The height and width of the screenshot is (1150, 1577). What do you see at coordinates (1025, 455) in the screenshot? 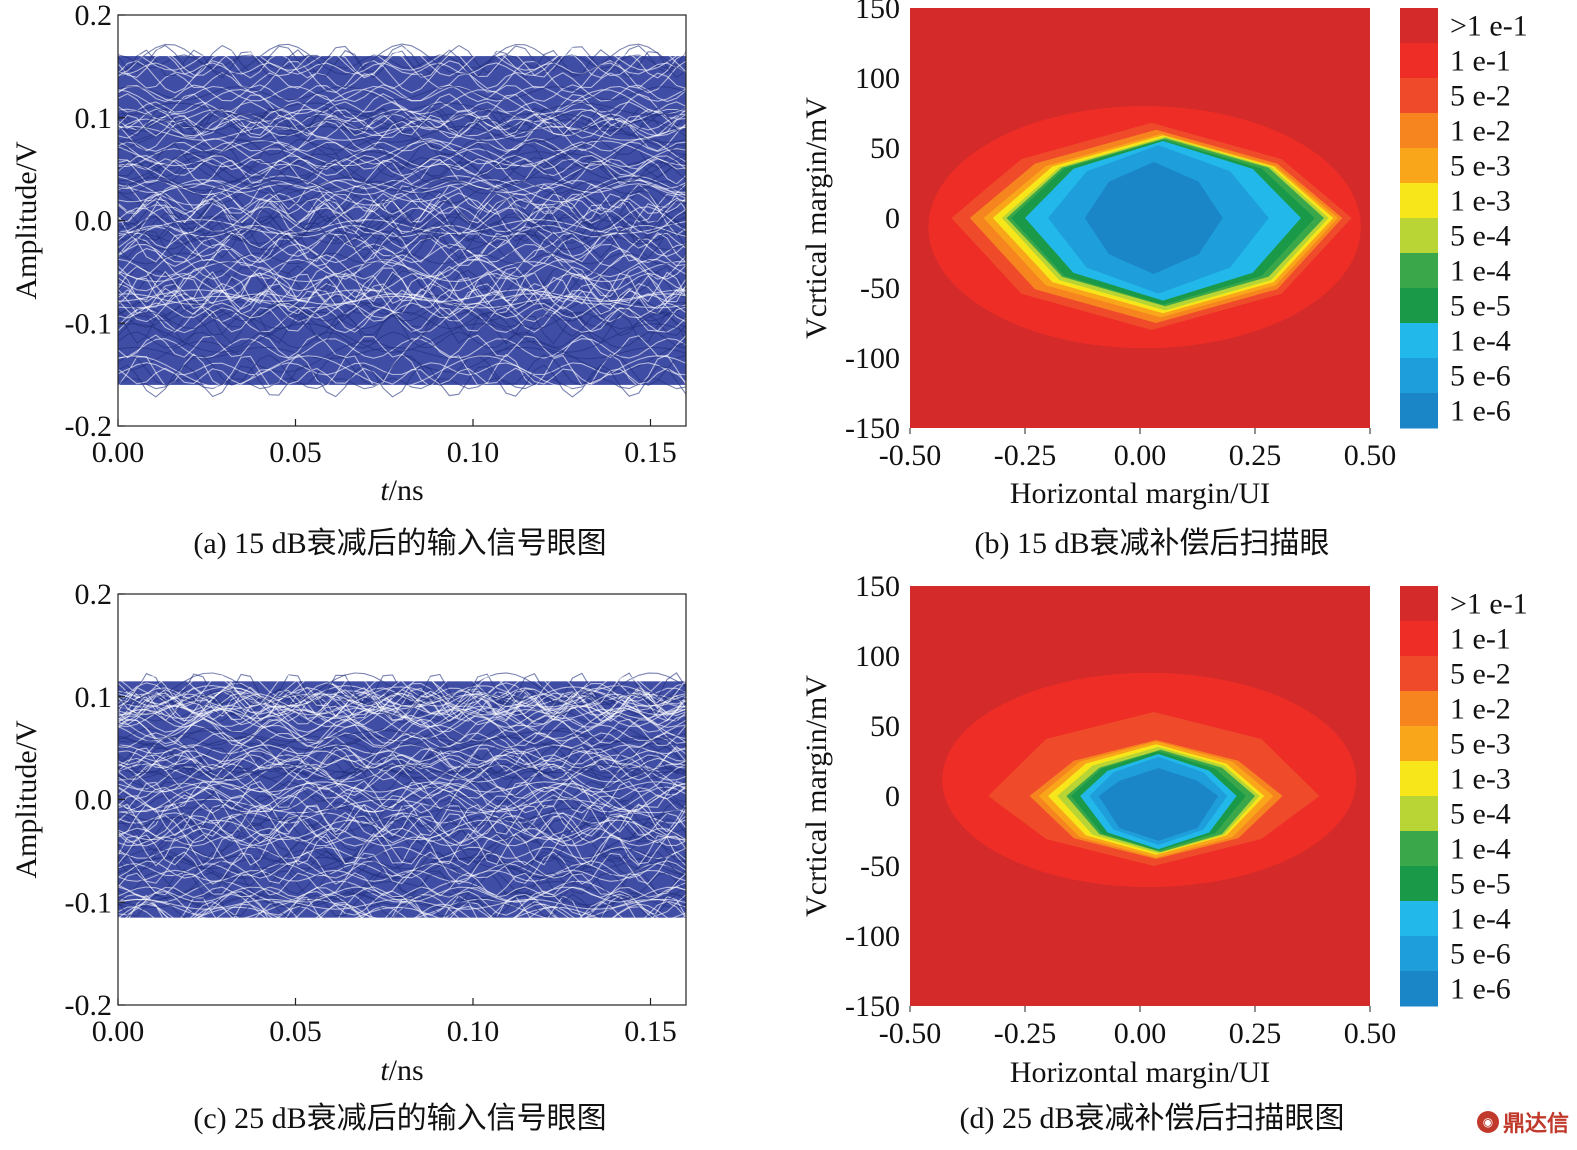
I see `x-tick-label: -0.25` at bounding box center [1025, 455].